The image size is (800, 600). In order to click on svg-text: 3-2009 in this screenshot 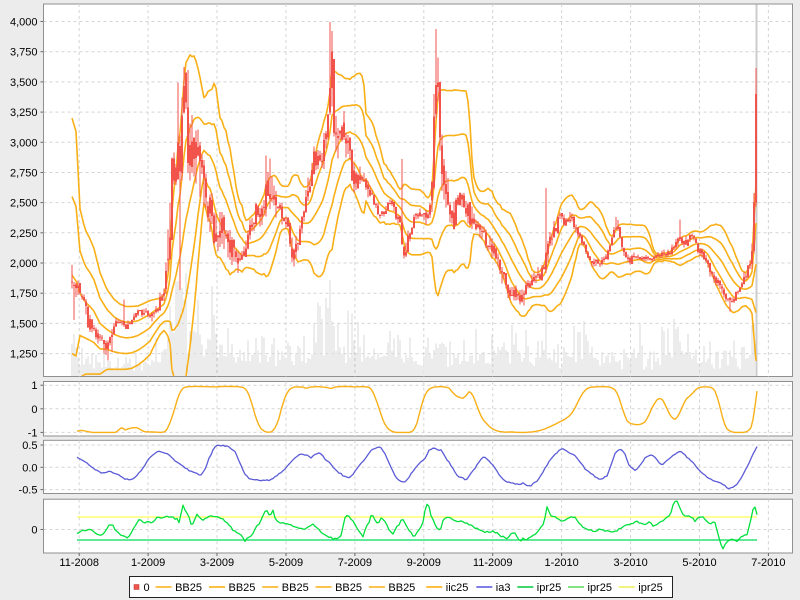, I will do `click(217, 563)`.